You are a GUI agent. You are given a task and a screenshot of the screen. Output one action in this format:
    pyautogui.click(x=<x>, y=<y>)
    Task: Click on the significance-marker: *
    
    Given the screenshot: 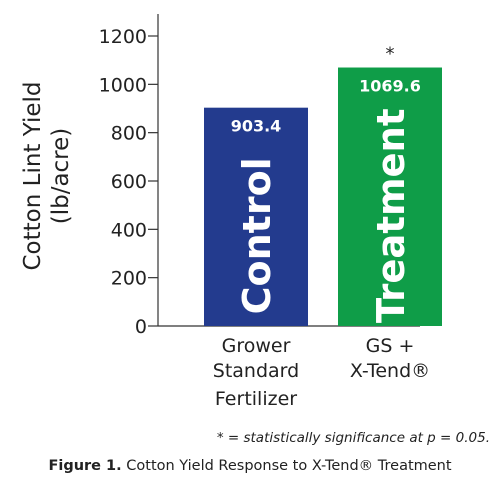 What is the action you would take?
    pyautogui.click(x=390, y=54)
    